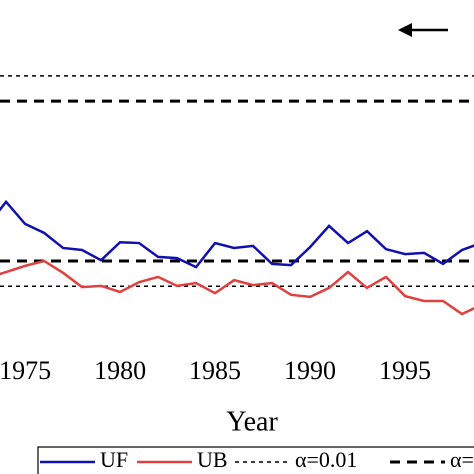  I want to click on legend-label: α=0.01, so click(326, 459).